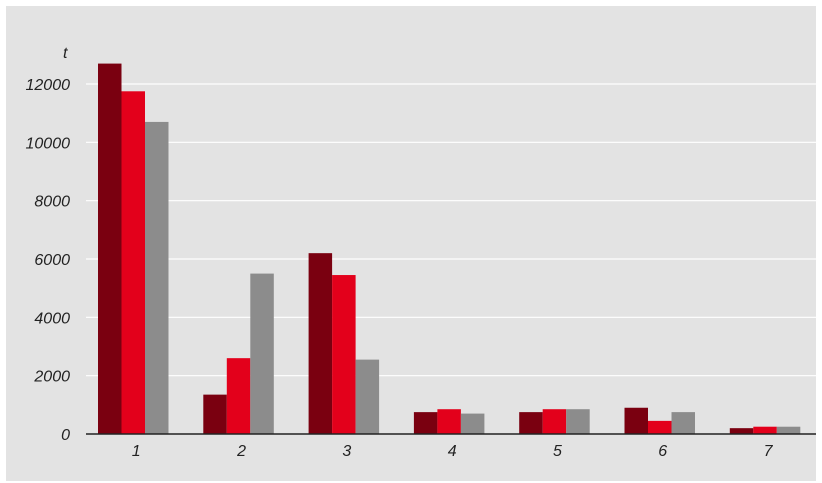 This screenshot has height=483, width=822. What do you see at coordinates (52, 318) in the screenshot?
I see `y-tick-label: 4000` at bounding box center [52, 318].